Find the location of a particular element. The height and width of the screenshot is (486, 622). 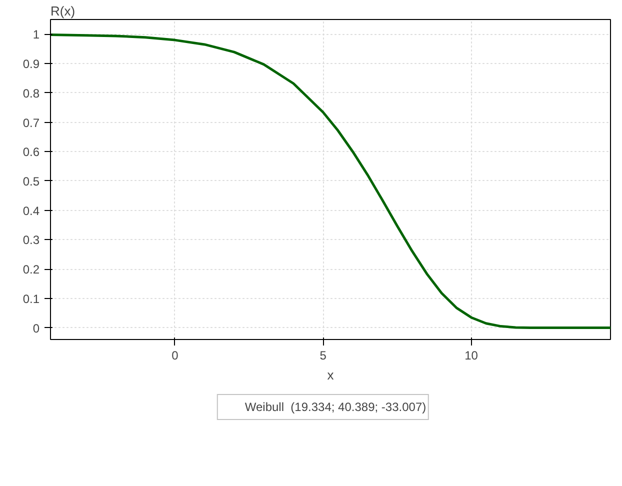

y-tick-label: 0.7 is located at coordinates (31, 123).